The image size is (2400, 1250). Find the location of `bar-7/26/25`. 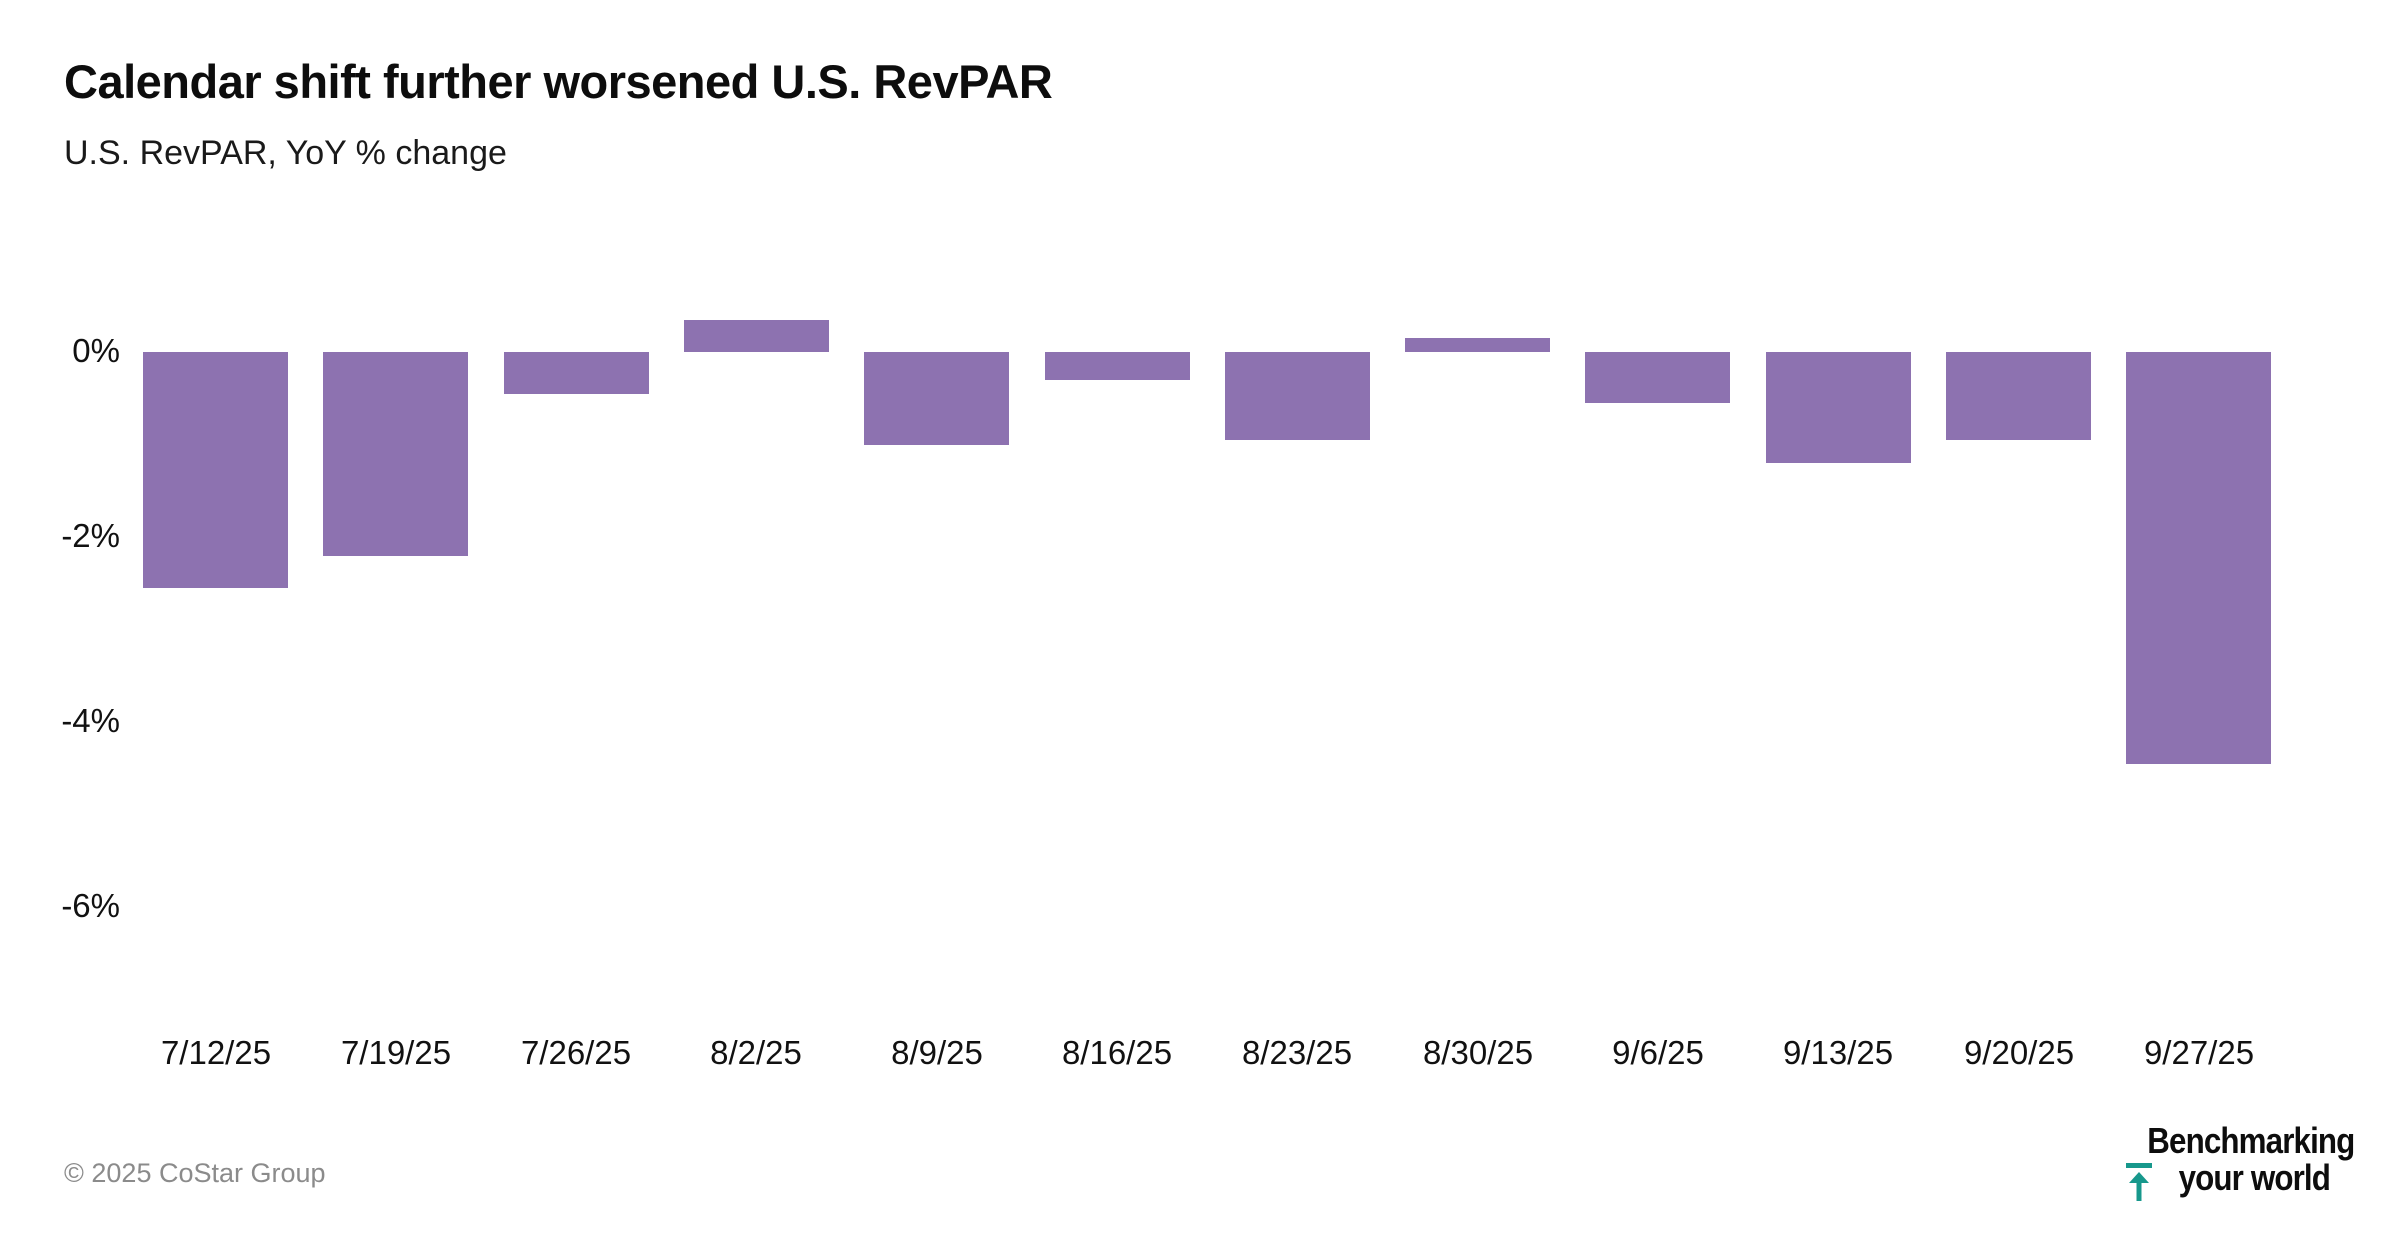

bar-7/26/25 is located at coordinates (576, 373).